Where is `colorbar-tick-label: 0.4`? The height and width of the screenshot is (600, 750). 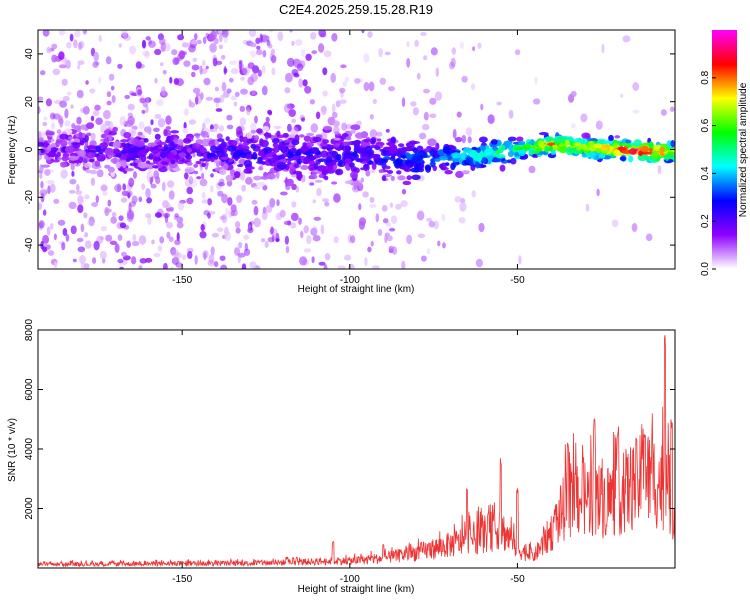
colorbar-tick-label: 0.4 is located at coordinates (705, 173).